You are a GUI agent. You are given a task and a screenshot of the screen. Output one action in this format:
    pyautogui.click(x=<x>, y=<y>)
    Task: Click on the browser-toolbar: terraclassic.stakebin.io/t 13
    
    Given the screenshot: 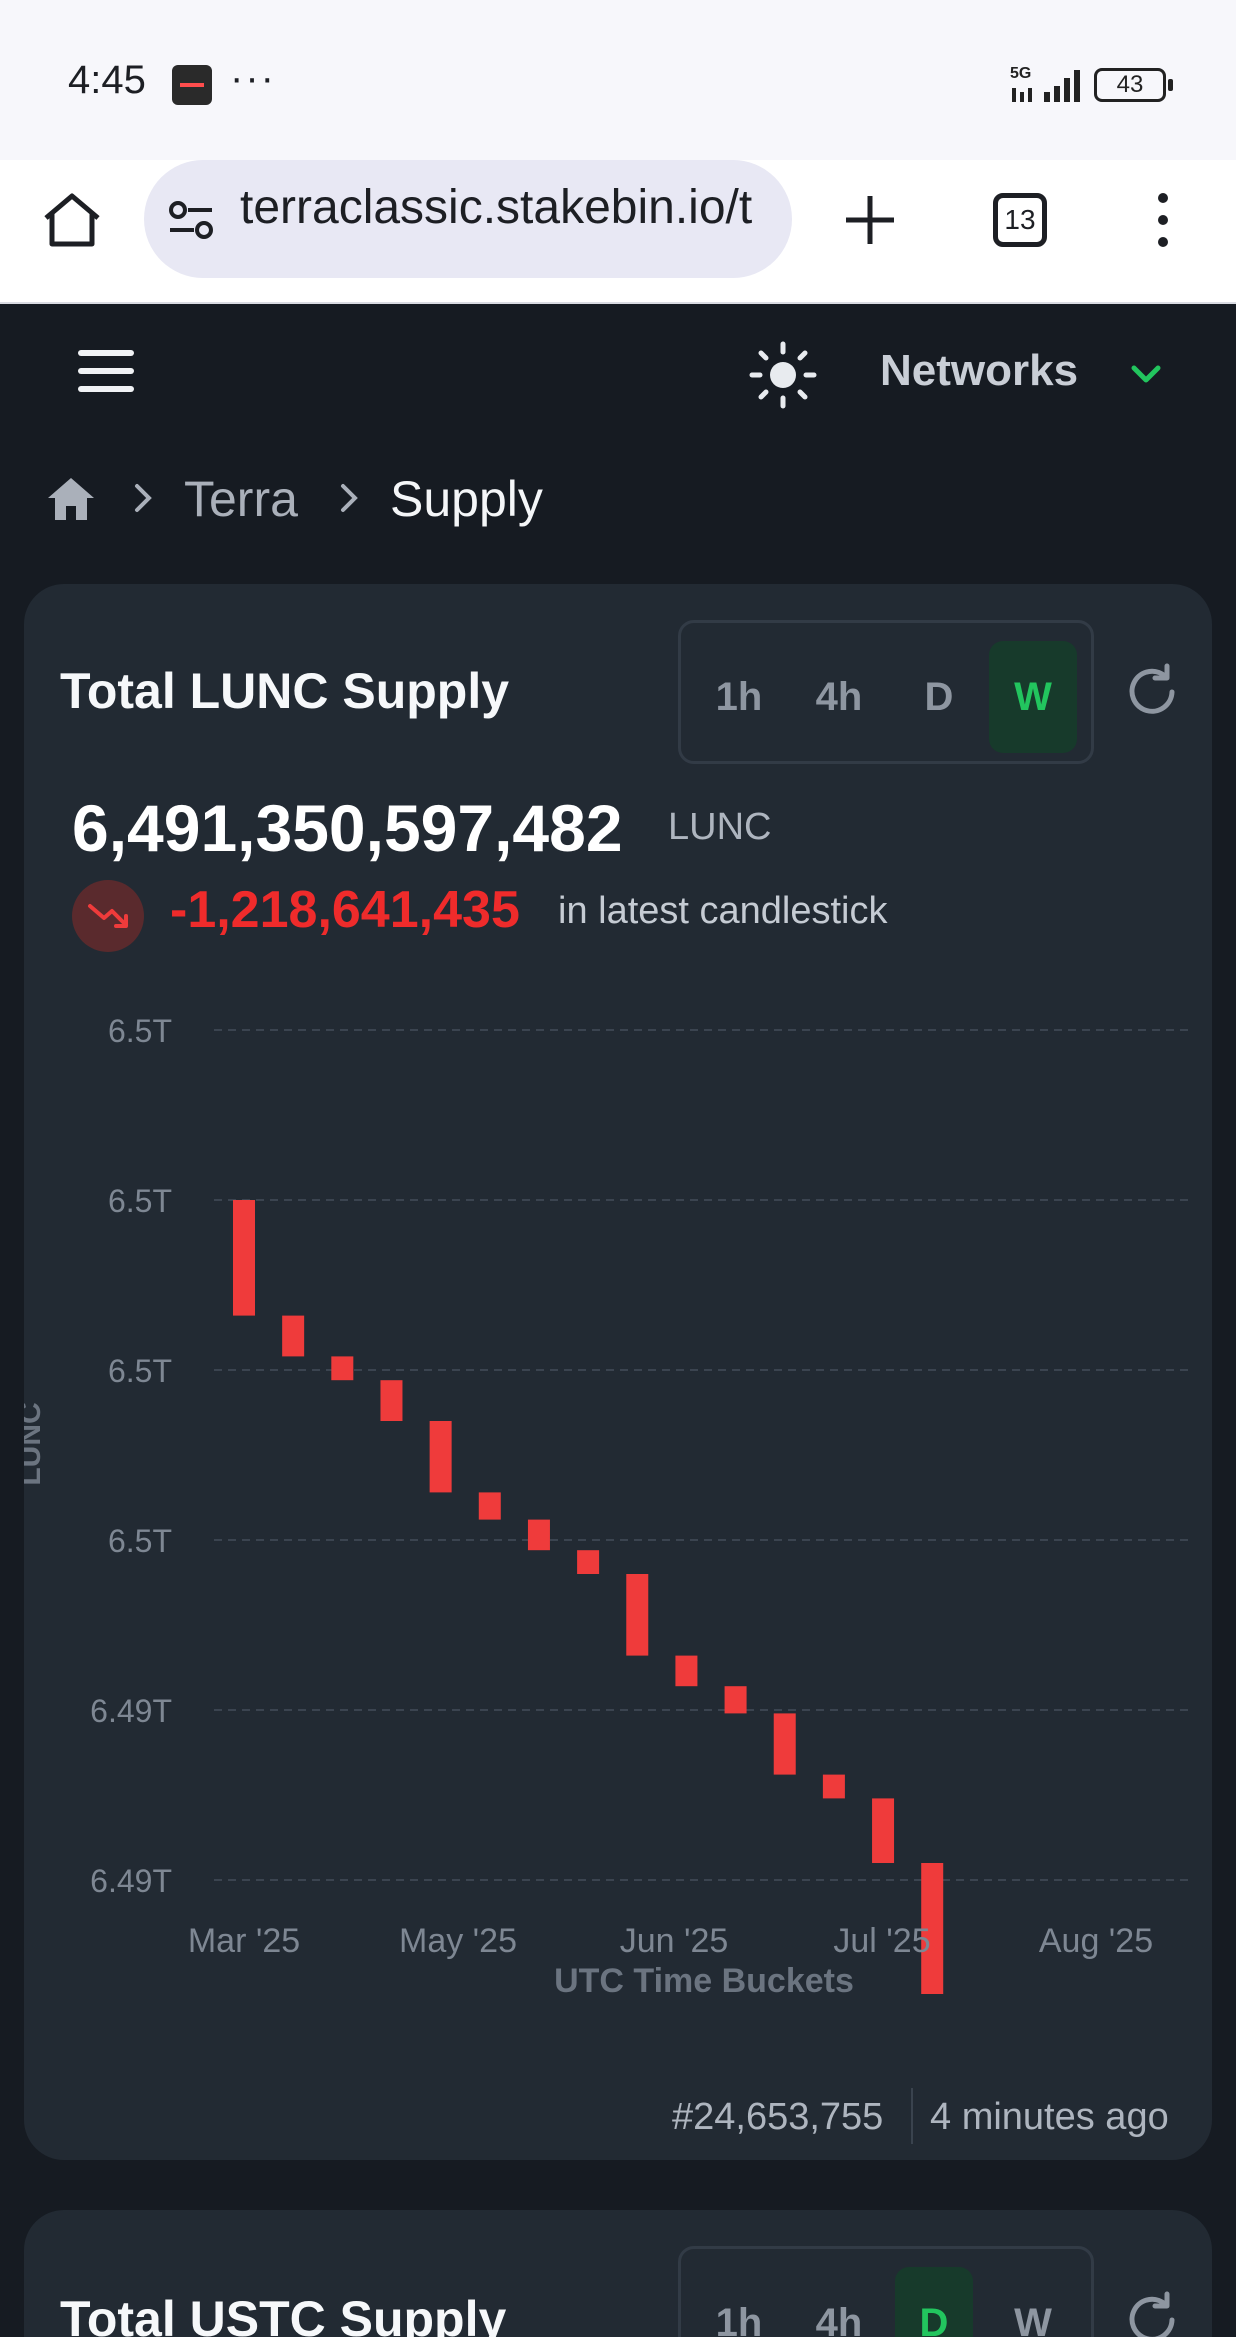 What is the action you would take?
    pyautogui.click(x=618, y=232)
    